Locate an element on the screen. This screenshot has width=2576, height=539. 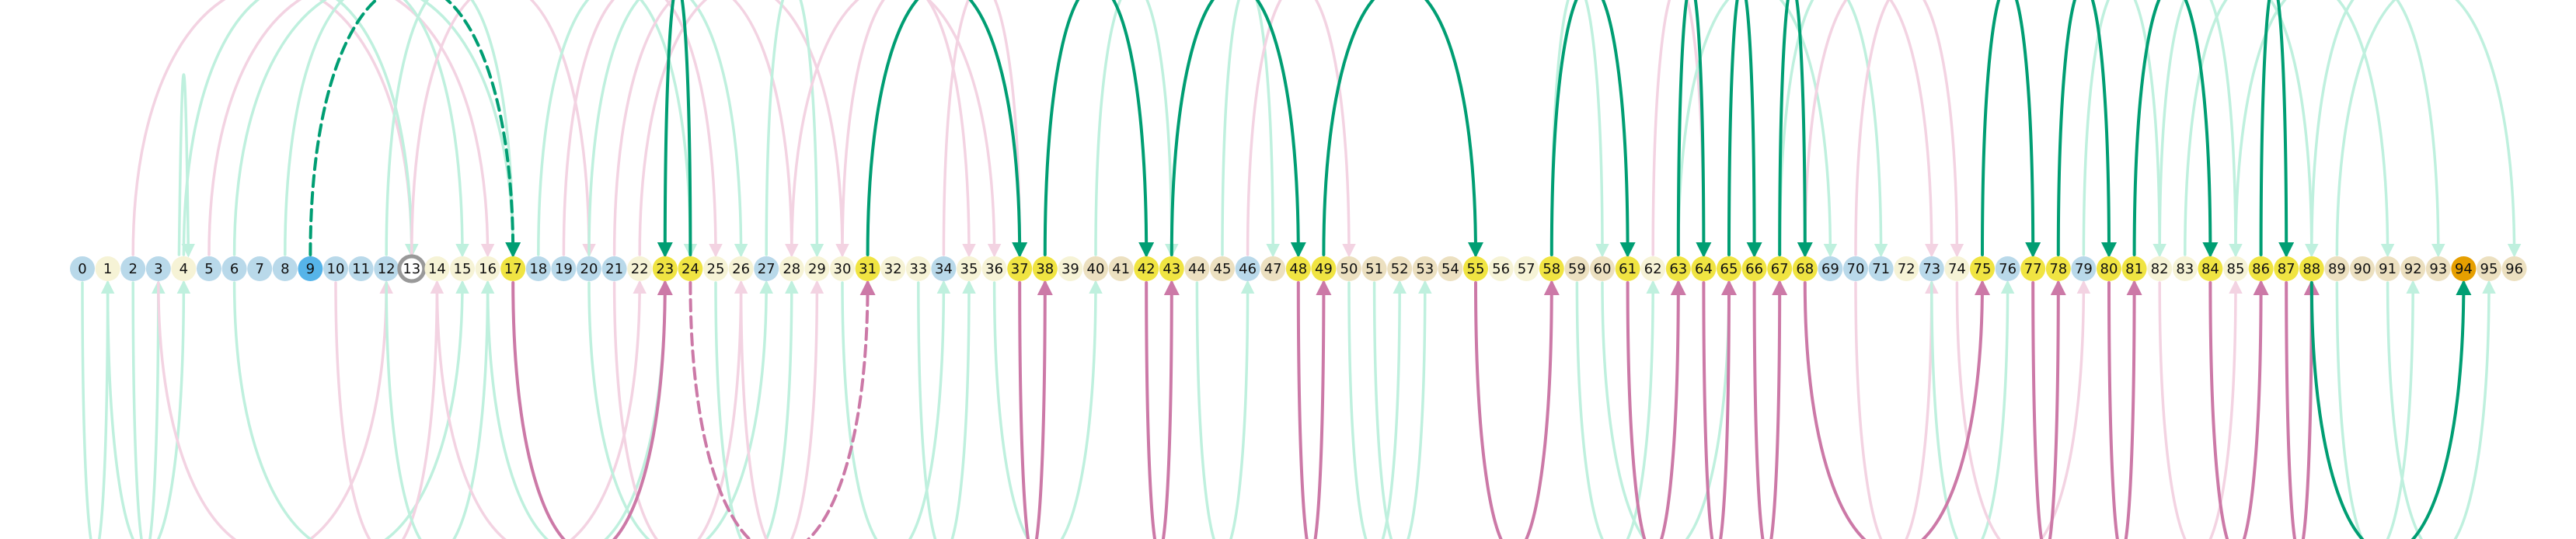
node-69: 69 is located at coordinates (1831, 268).